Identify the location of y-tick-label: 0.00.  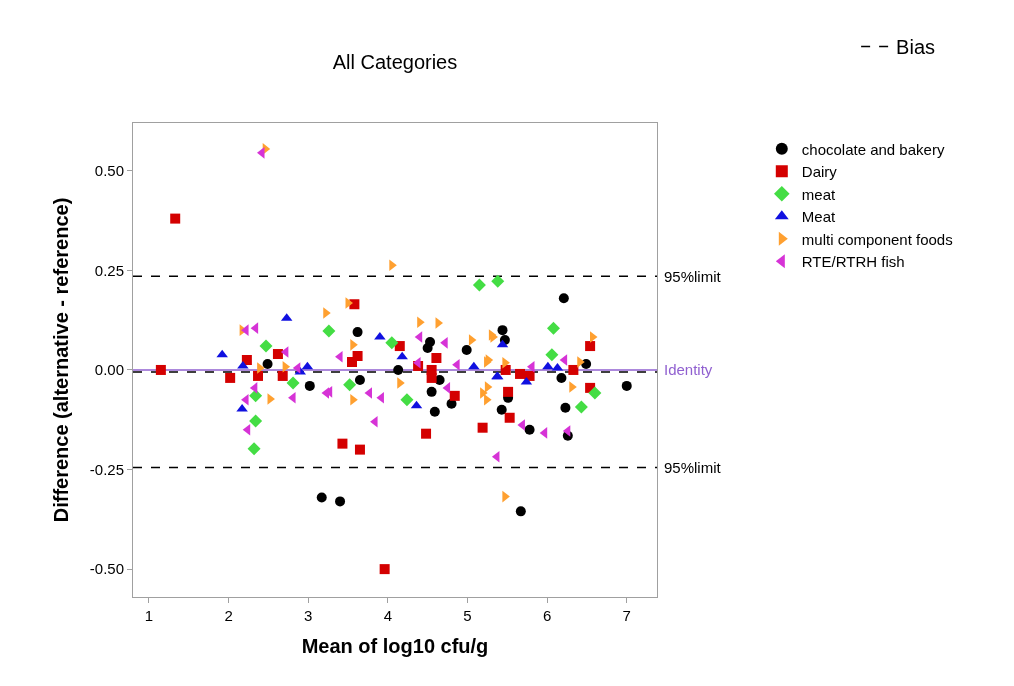
(109, 370).